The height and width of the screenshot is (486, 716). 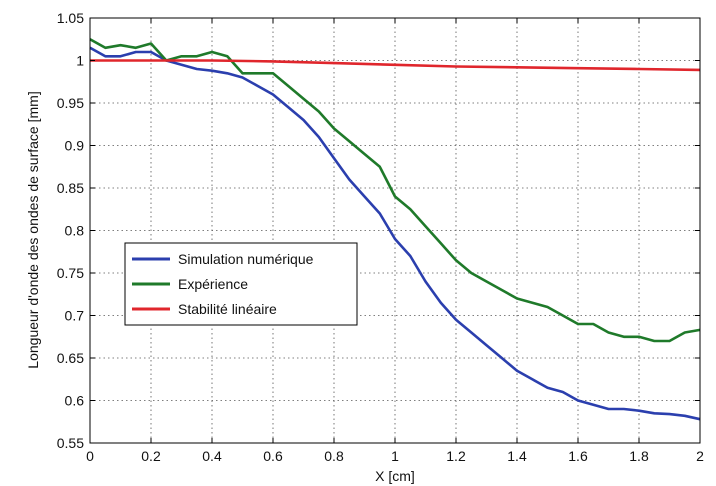 I want to click on y-tick-label: 0.75, so click(x=70, y=273).